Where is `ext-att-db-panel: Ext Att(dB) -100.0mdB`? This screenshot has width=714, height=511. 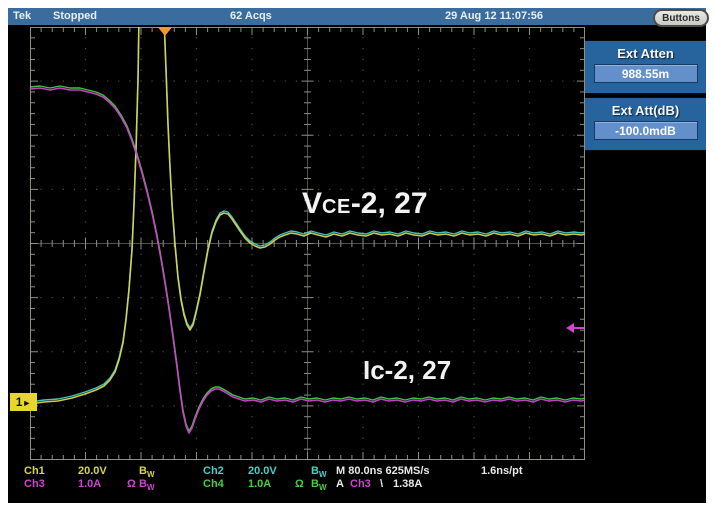
ext-att-db-panel: Ext Att(dB) -100.0mdB is located at coordinates (645, 124).